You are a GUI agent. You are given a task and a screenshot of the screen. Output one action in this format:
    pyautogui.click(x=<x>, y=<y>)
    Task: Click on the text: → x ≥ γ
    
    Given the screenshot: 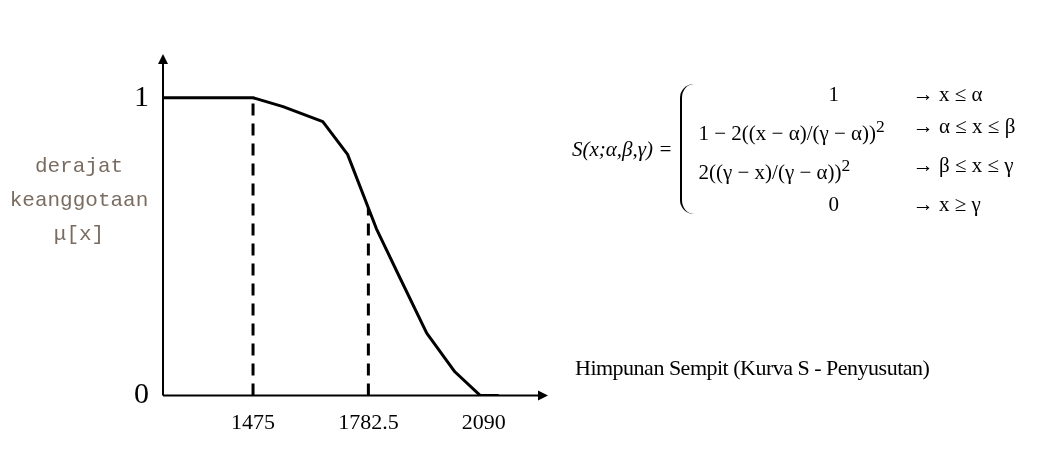 What is the action you would take?
    pyautogui.click(x=947, y=204)
    